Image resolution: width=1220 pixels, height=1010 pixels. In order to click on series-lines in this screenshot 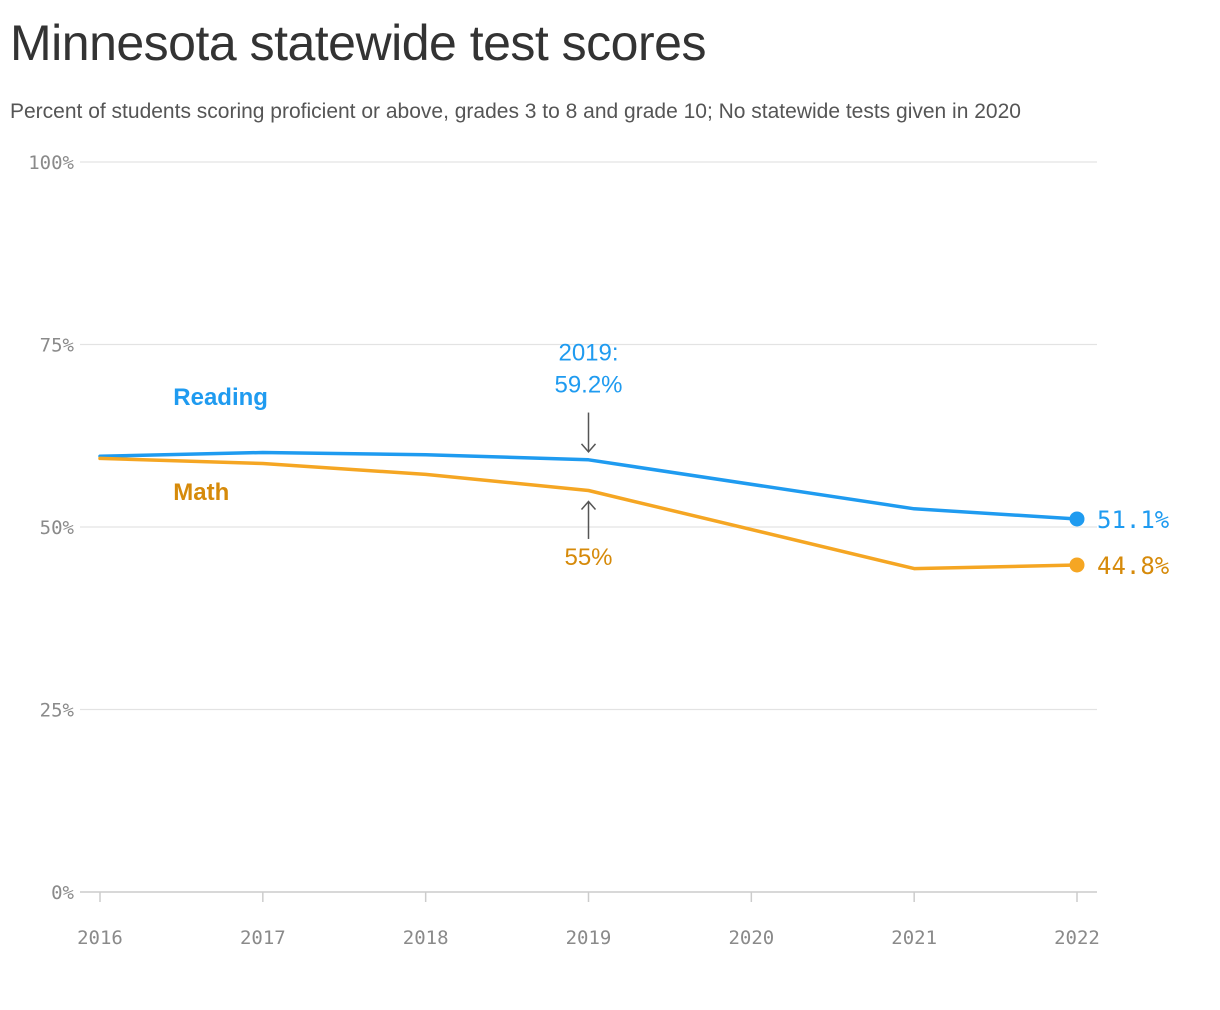, I will do `click(591, 511)`.